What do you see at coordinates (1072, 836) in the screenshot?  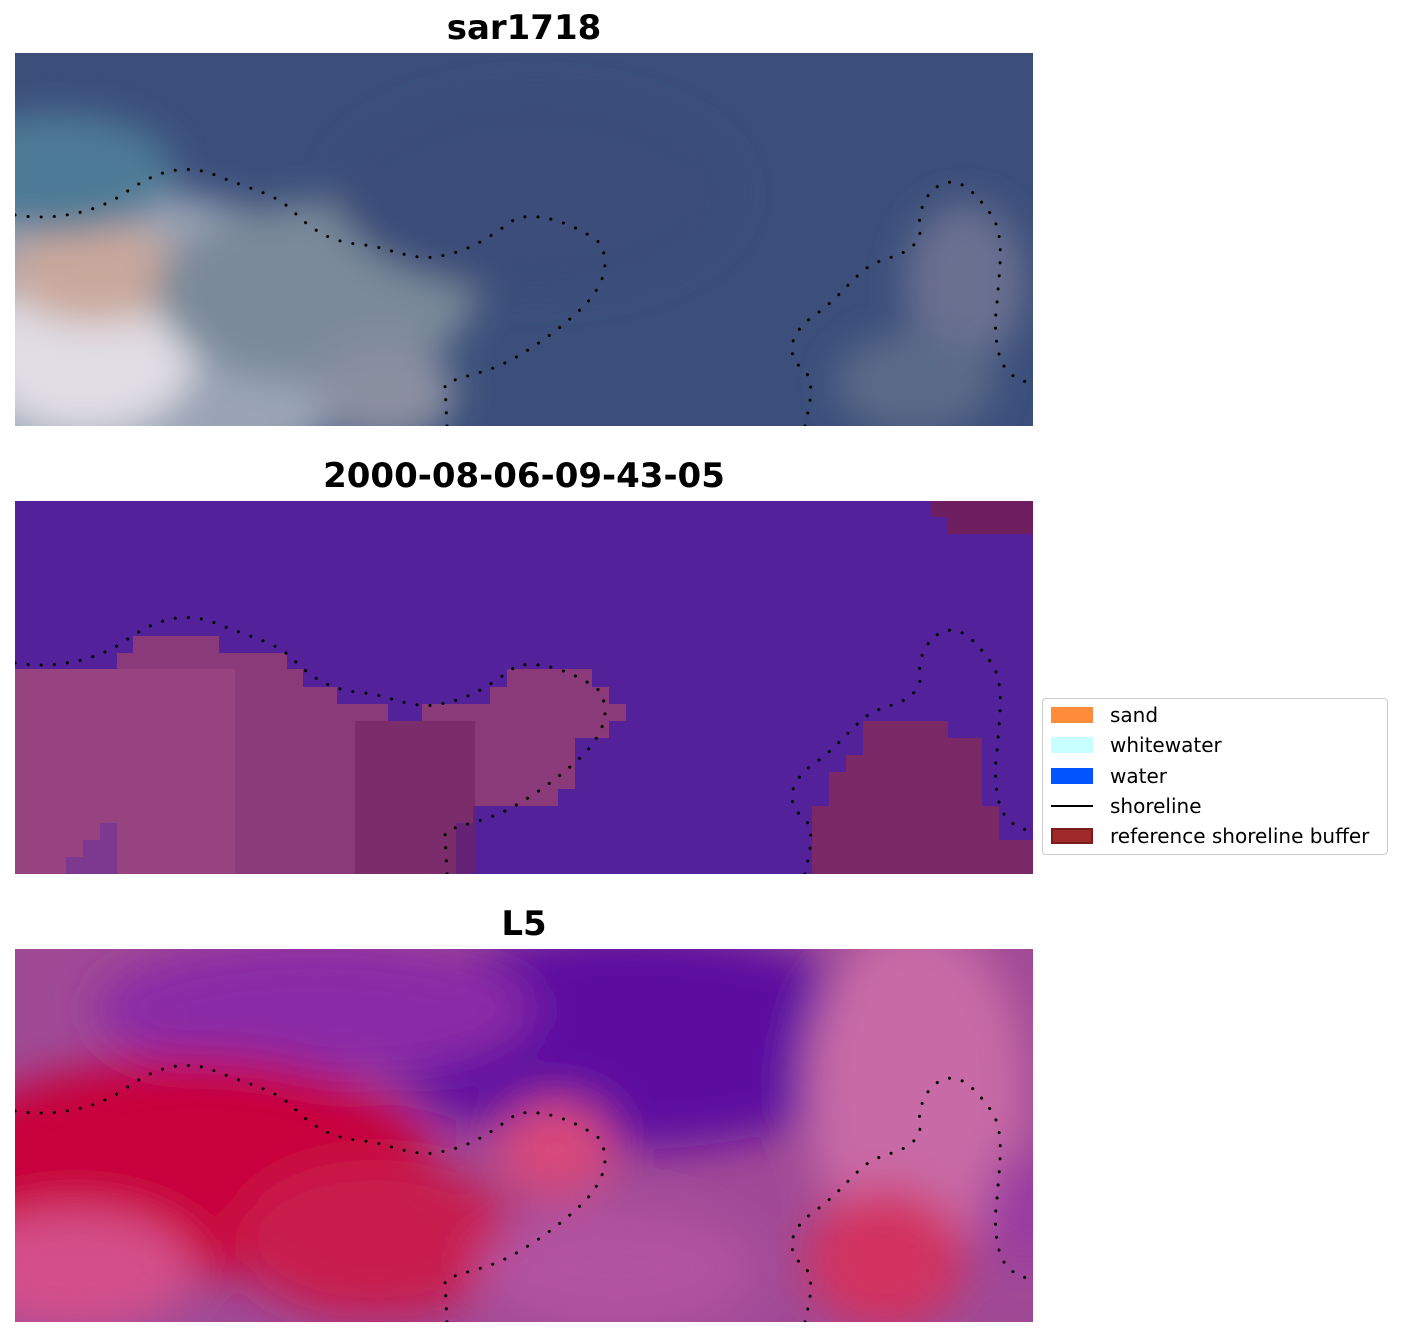 I see `buffer-swatch` at bounding box center [1072, 836].